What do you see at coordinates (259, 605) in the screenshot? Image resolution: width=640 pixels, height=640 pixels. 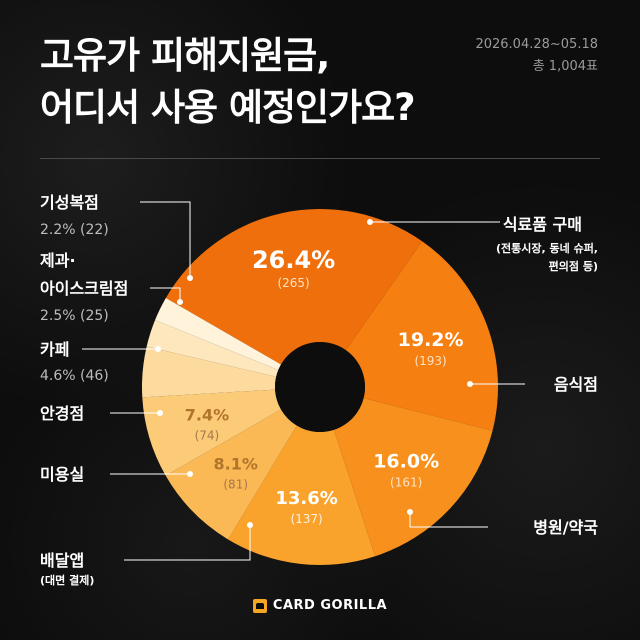 I see `gorilla-logo-icon` at bounding box center [259, 605].